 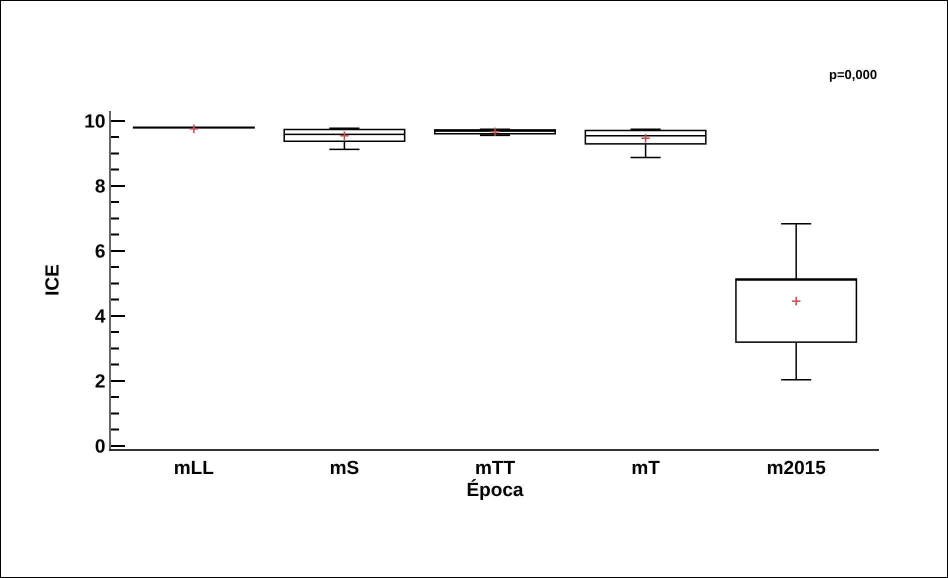 What do you see at coordinates (796, 468) in the screenshot?
I see `x-tick-label: m2015` at bounding box center [796, 468].